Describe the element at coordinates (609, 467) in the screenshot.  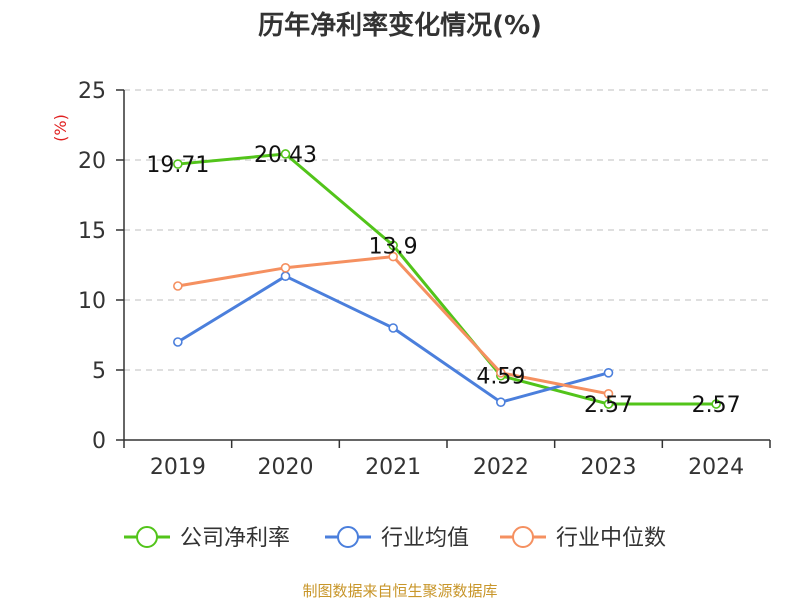
I see `x-tick-label: 2023` at that location.